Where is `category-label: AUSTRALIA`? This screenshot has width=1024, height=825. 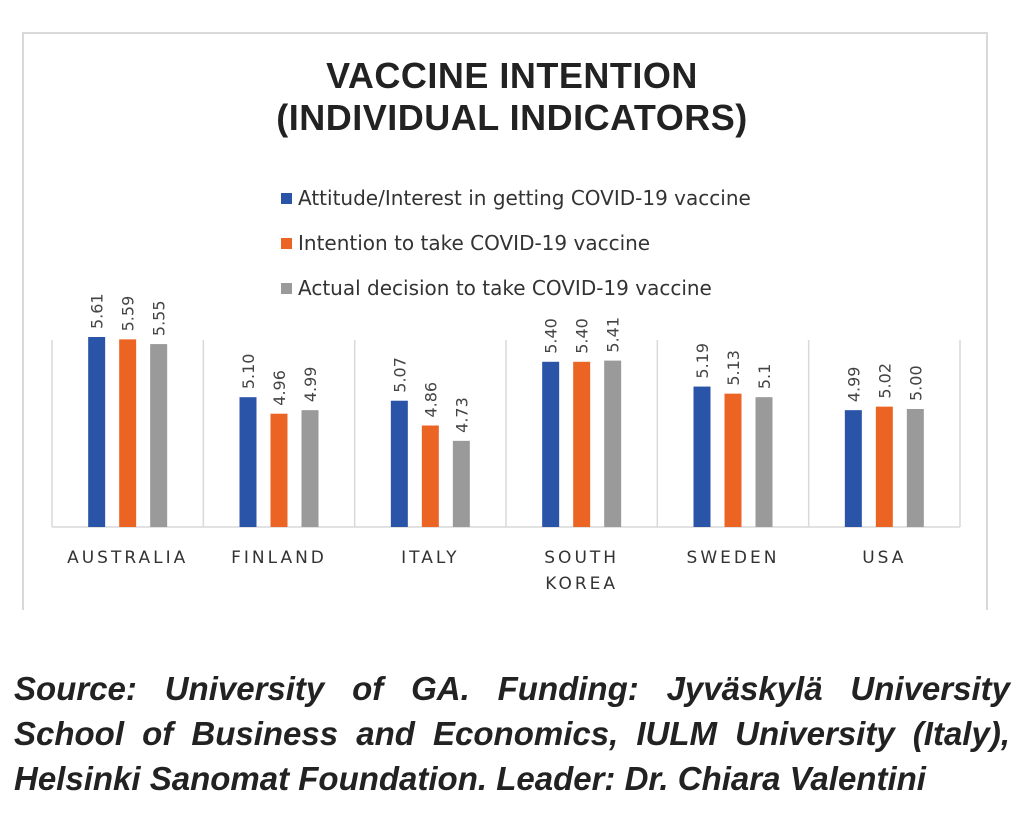
category-label: AUSTRALIA is located at coordinates (127, 558).